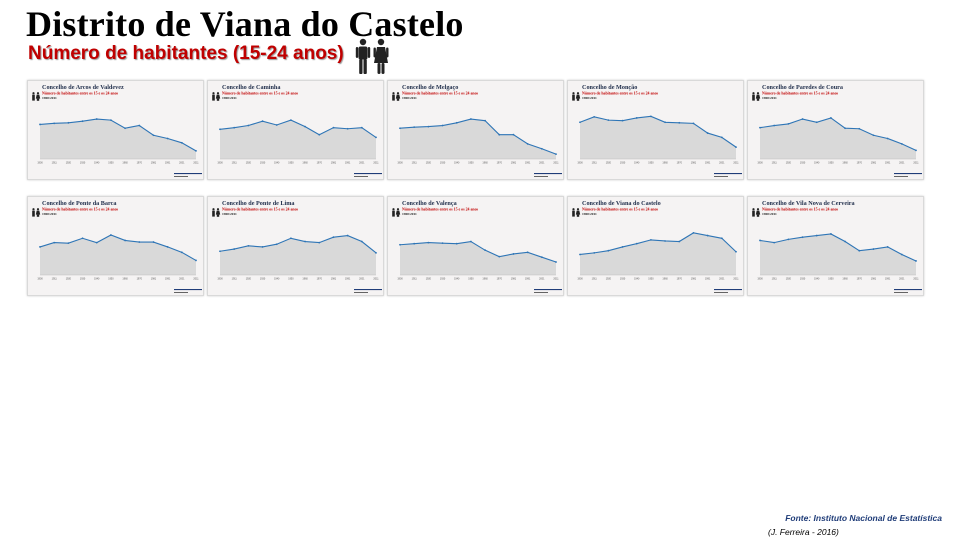 The width and height of the screenshot is (960, 540). I want to click on chart-title: Concelho de Ponte da Barca, so click(79, 203).